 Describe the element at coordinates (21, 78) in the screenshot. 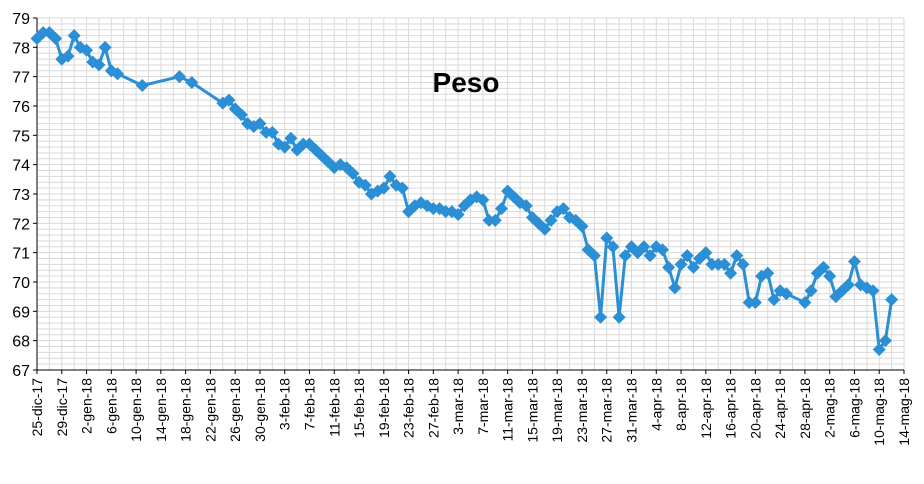

I see `y-tick-label: 77` at that location.